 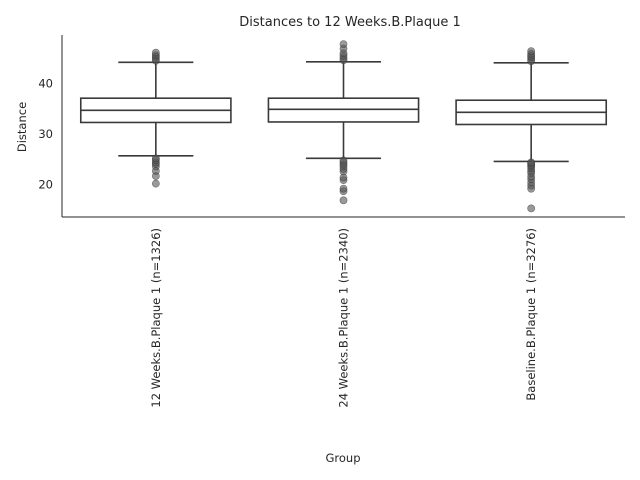 I want to click on x-tick-label: 12 Weeks.B.Plaque 1 (n=1326), so click(x=156, y=318).